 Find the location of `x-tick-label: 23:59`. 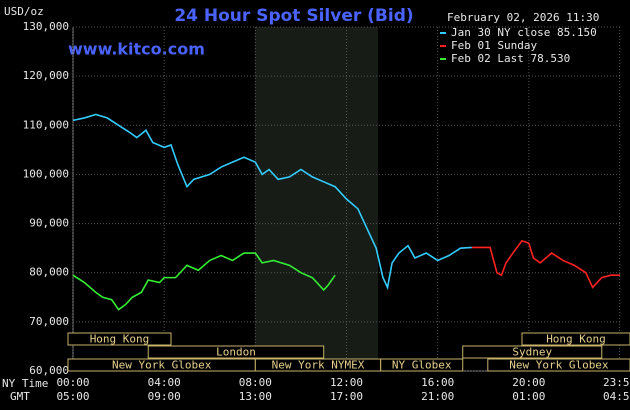

x-tick-label: 23:59 is located at coordinates (616, 382).